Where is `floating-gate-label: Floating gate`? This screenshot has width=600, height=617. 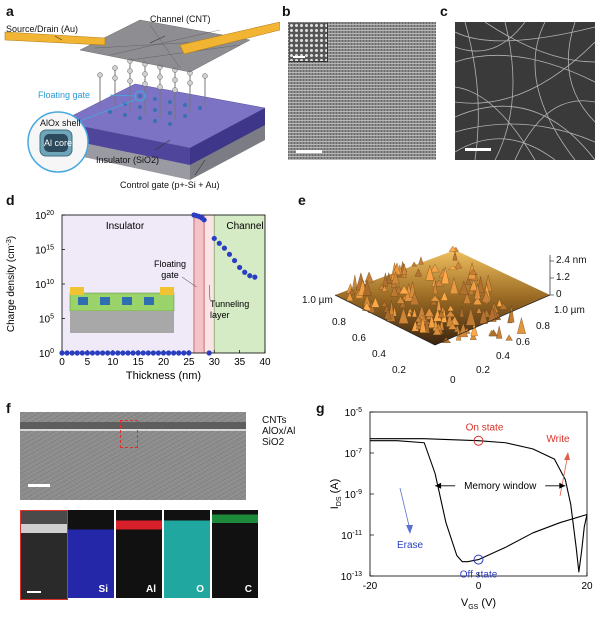 floating-gate-label: Floating gate is located at coordinates (64, 95).